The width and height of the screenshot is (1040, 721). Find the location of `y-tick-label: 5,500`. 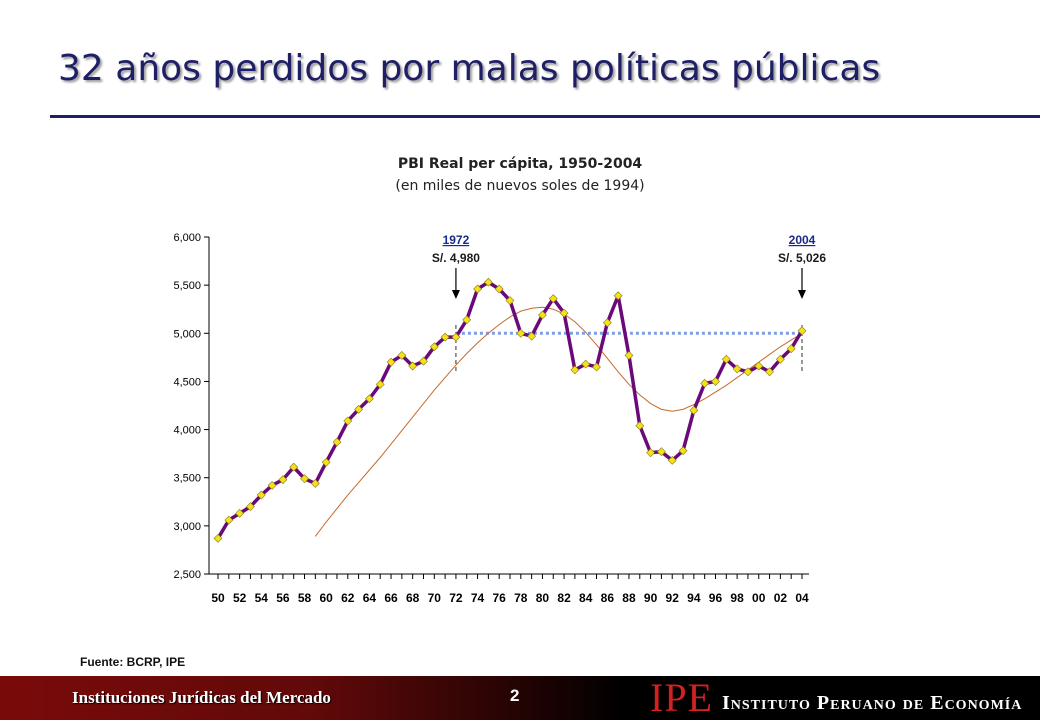

y-tick-label: 5,500 is located at coordinates (187, 286).